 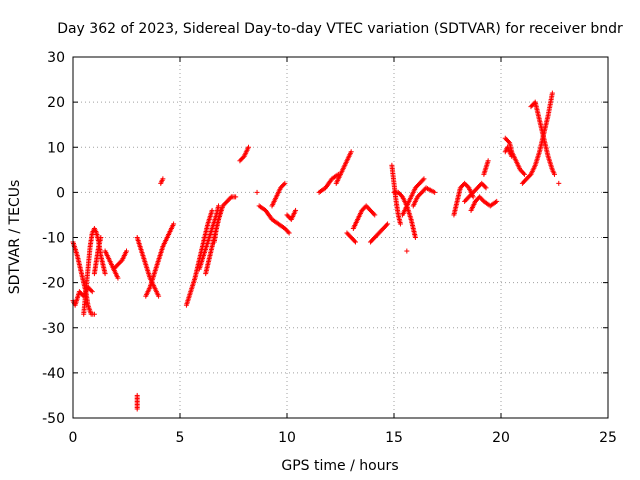 I want to click on y-tick-label: 10, so click(x=56, y=148).